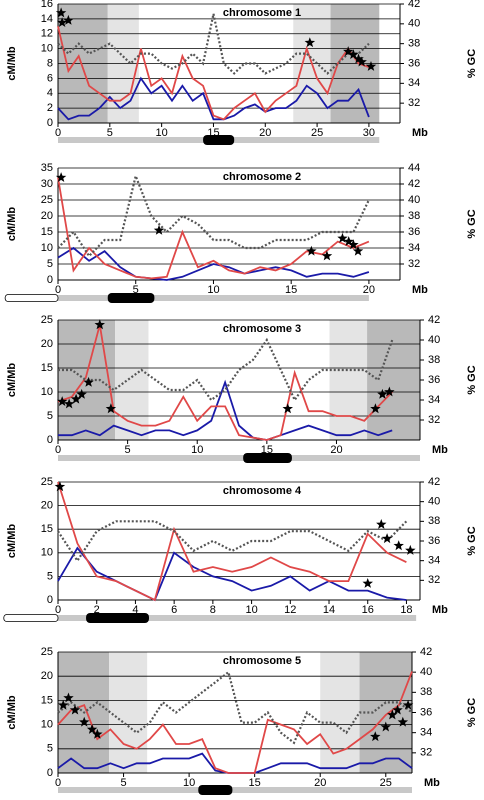 Image resolution: width=484 pixels, height=800 pixels. Describe the element at coordinates (265, 133) in the screenshot. I see `x-tick-label: 20` at that location.